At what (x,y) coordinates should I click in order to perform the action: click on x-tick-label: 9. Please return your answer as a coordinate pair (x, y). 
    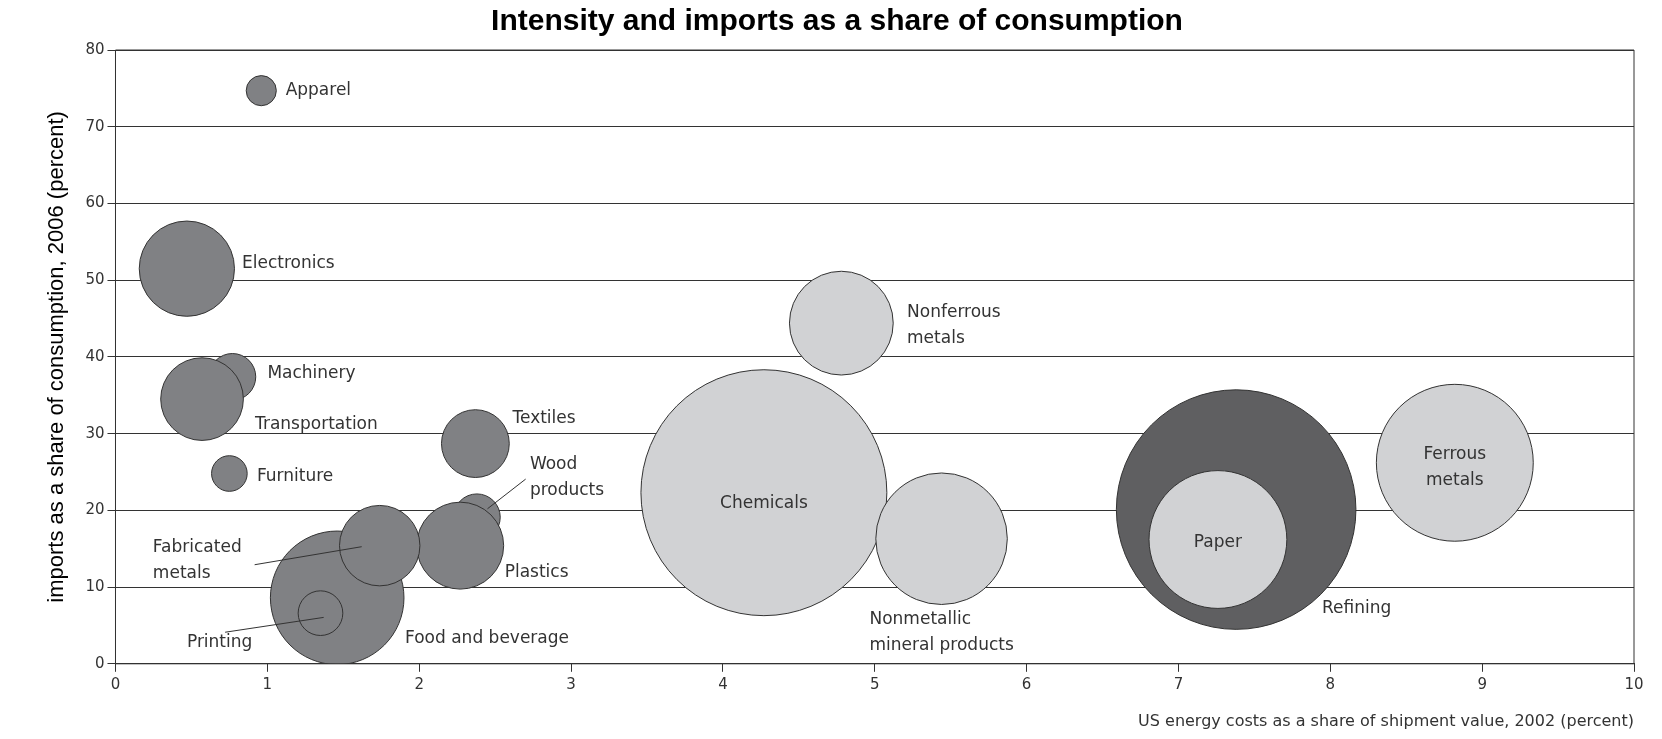
    Looking at the image, I should click on (1482, 683).